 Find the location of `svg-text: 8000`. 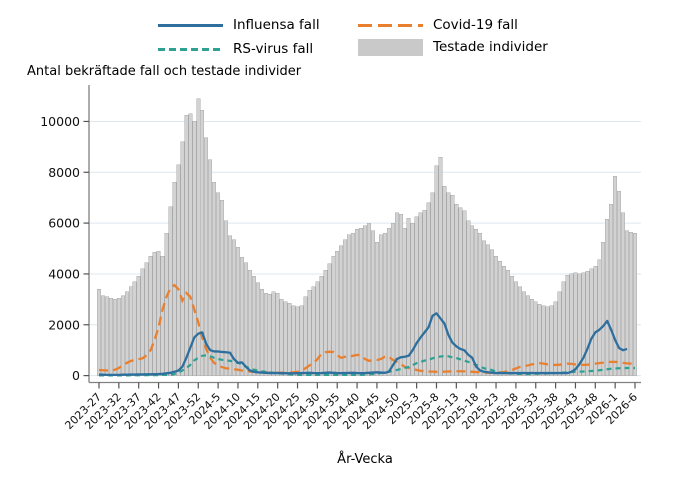

svg-text: 8000 is located at coordinates (64, 172).